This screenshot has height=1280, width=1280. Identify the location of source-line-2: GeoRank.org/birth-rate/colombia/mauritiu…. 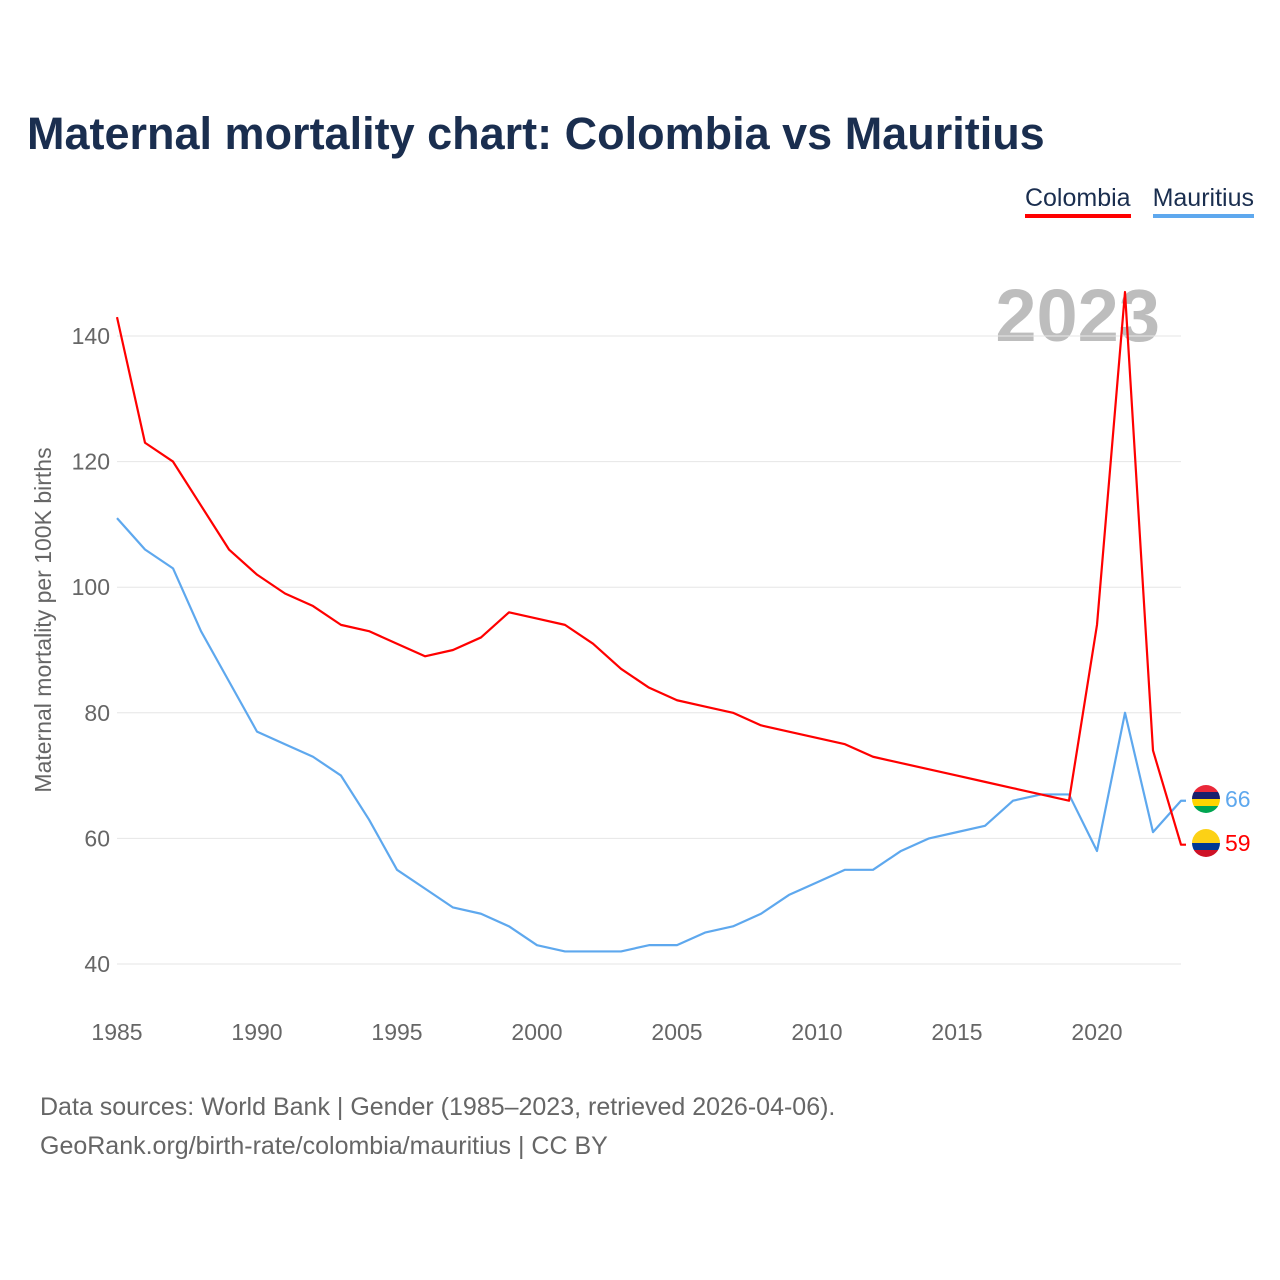
(324, 1146).